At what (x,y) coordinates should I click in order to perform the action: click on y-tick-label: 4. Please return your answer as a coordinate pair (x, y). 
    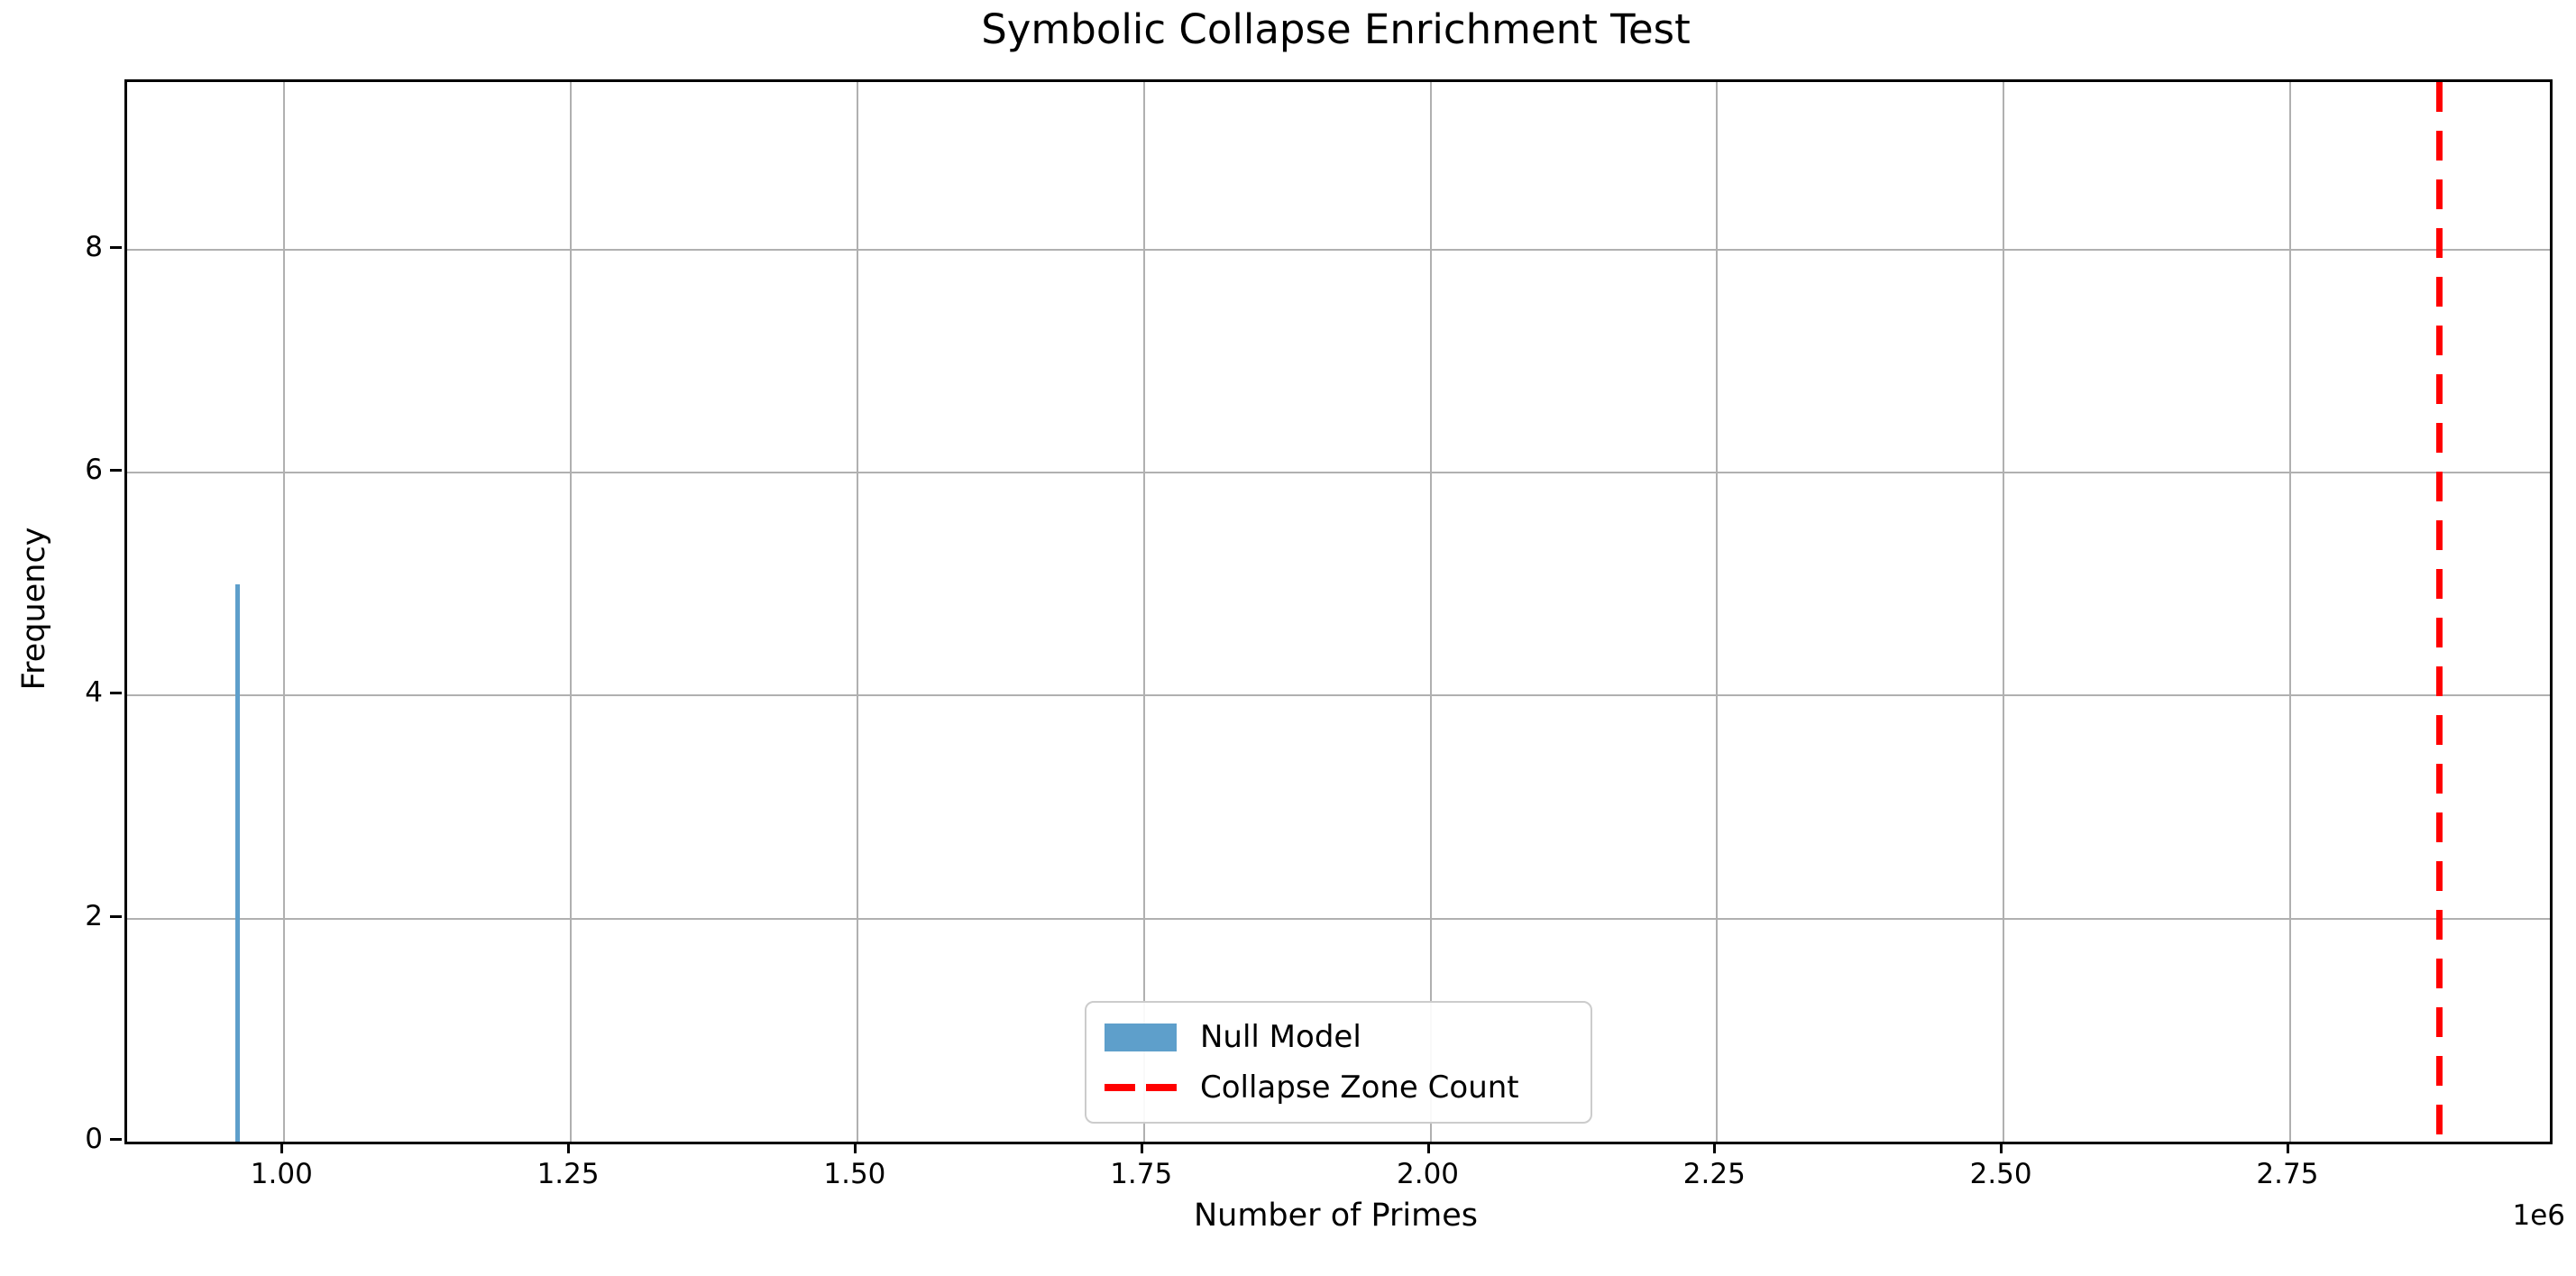
    Looking at the image, I should click on (94, 693).